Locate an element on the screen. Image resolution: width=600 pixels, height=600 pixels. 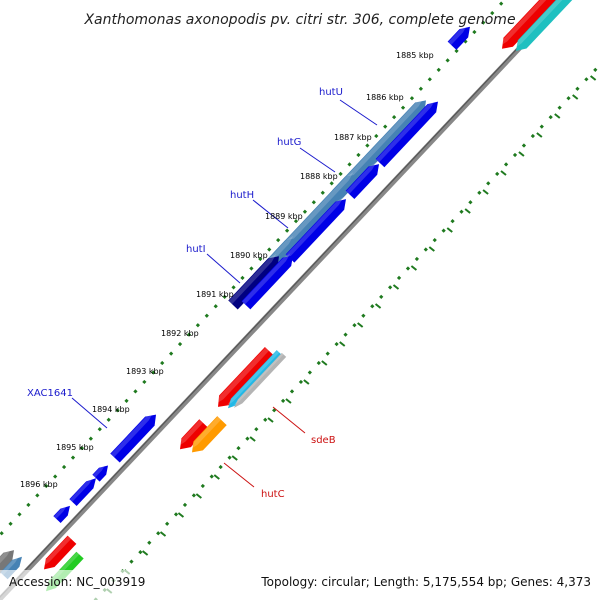
kbp-tick-label: 1887 kbp is located at coordinates (353, 137).